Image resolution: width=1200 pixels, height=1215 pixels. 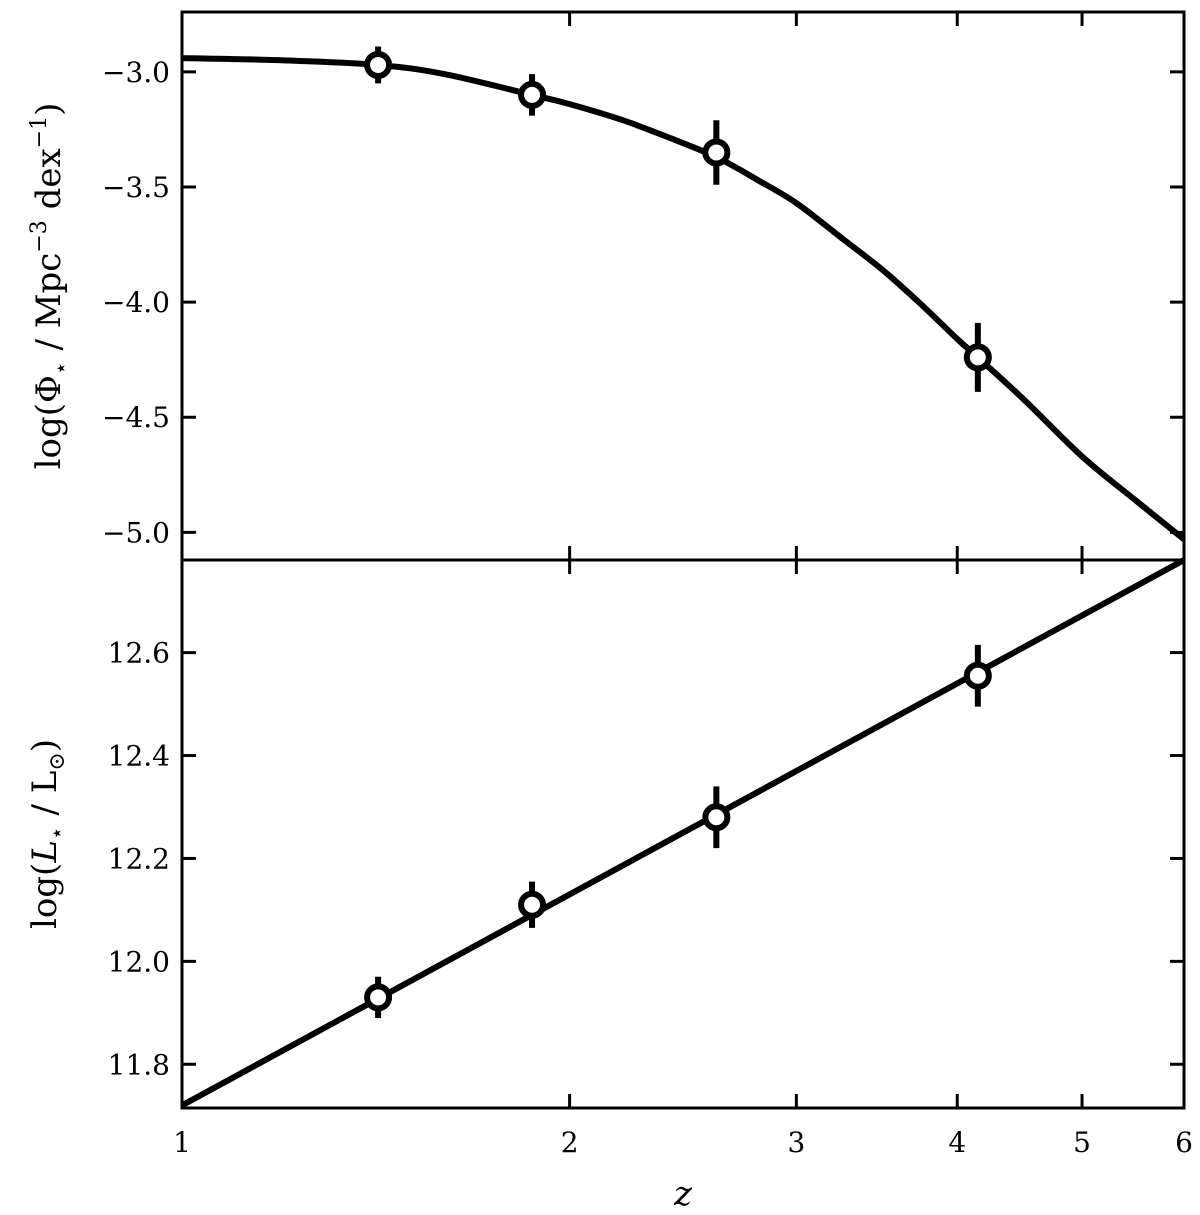 What do you see at coordinates (45, 745) in the screenshot?
I see `bottom-ylabel-suffix: )` at bounding box center [45, 745].